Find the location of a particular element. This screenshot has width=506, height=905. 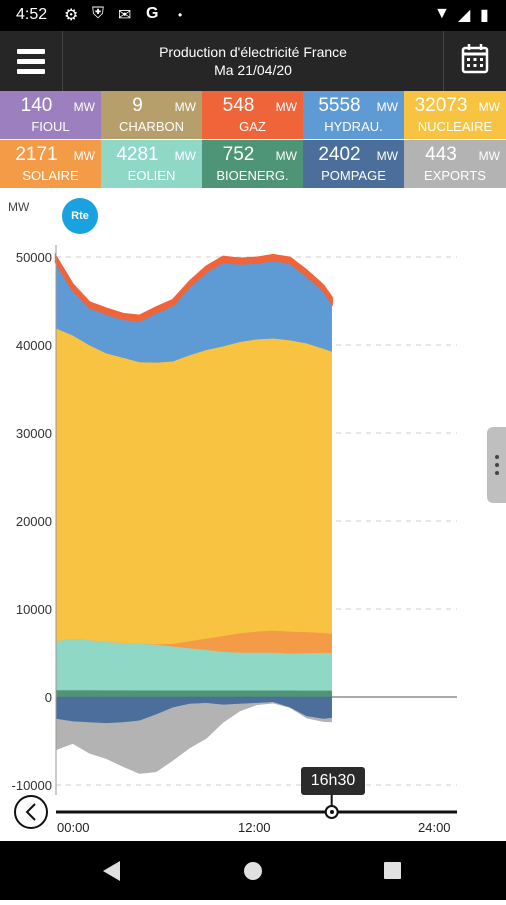

mail-icon: ✉ is located at coordinates (125, 15).